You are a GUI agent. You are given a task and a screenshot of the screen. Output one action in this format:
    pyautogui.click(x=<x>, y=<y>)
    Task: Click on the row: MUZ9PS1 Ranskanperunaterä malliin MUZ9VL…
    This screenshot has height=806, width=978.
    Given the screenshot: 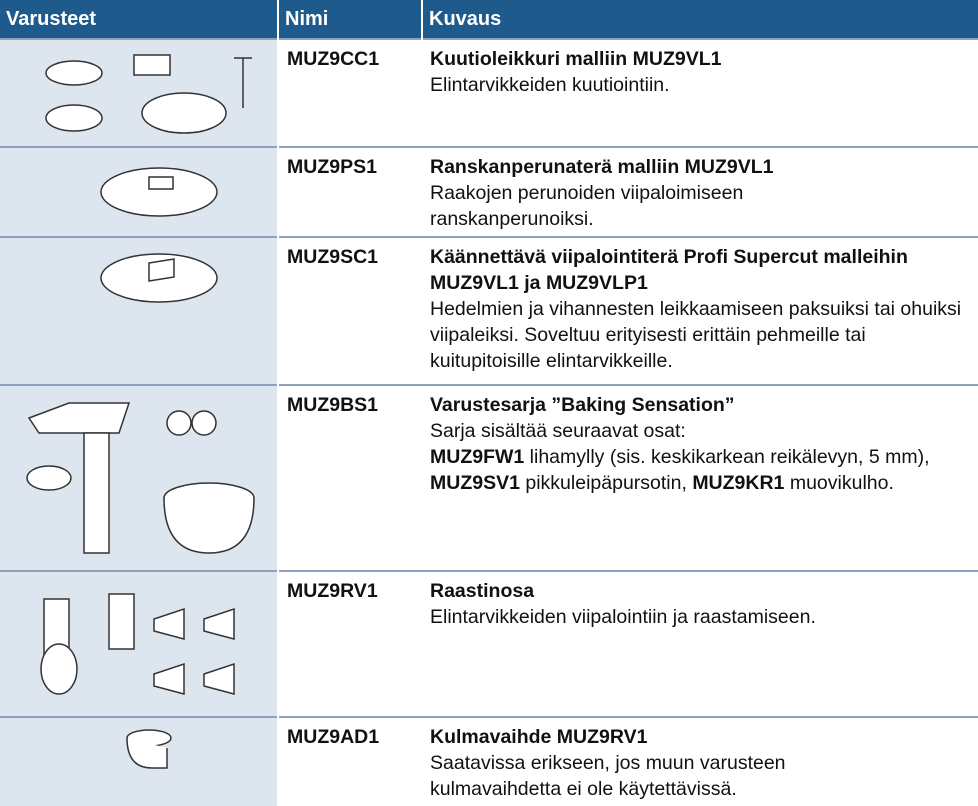 What is the action you would take?
    pyautogui.click(x=489, y=191)
    